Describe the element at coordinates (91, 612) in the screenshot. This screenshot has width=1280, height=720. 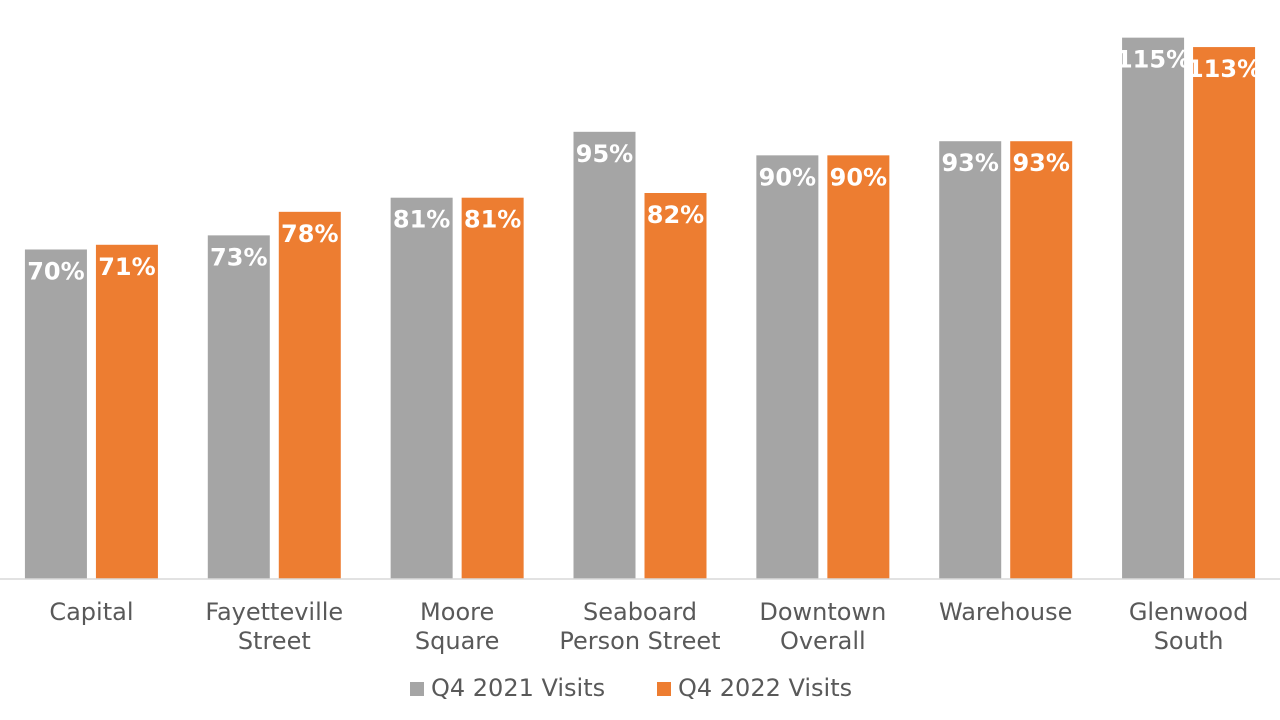
I see `category-label: Capital` at that location.